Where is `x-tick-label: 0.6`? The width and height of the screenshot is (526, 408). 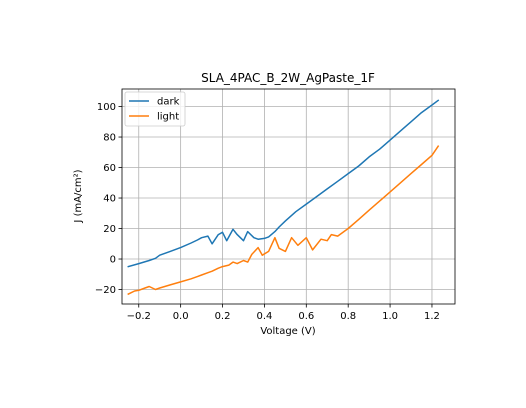 x-tick-label: 0.6 is located at coordinates (306, 316).